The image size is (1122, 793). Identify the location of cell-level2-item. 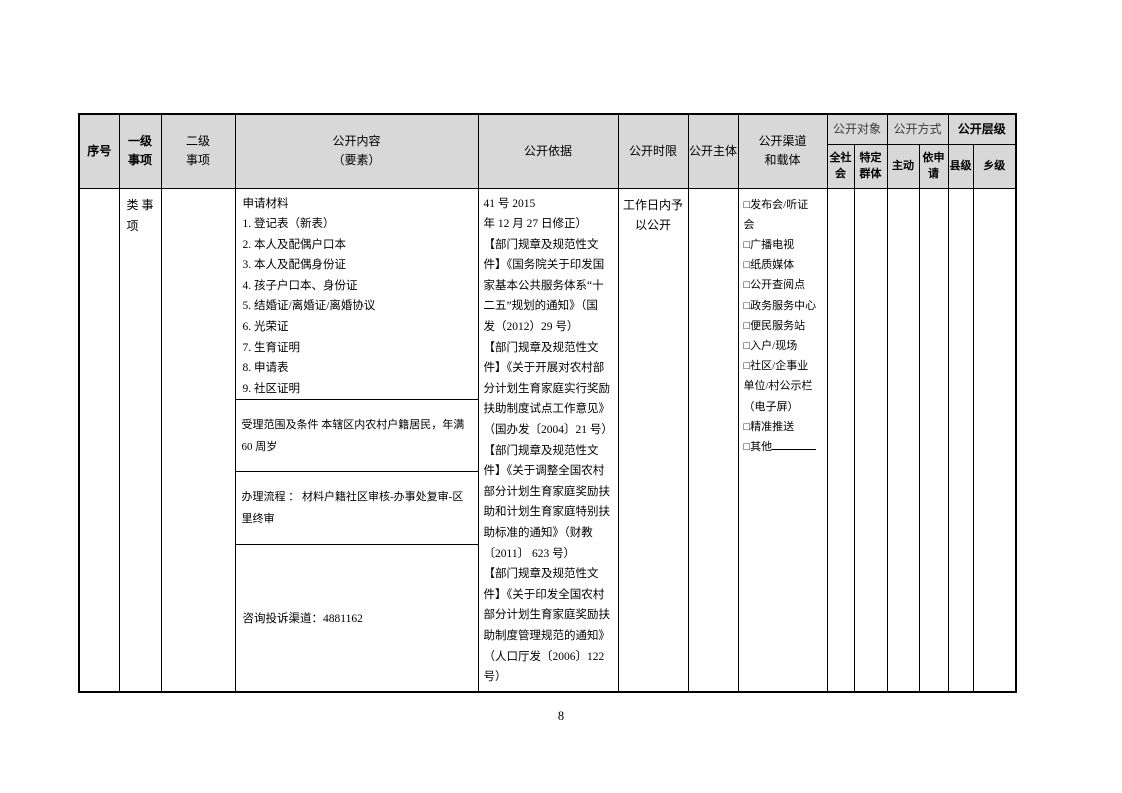
(198, 440).